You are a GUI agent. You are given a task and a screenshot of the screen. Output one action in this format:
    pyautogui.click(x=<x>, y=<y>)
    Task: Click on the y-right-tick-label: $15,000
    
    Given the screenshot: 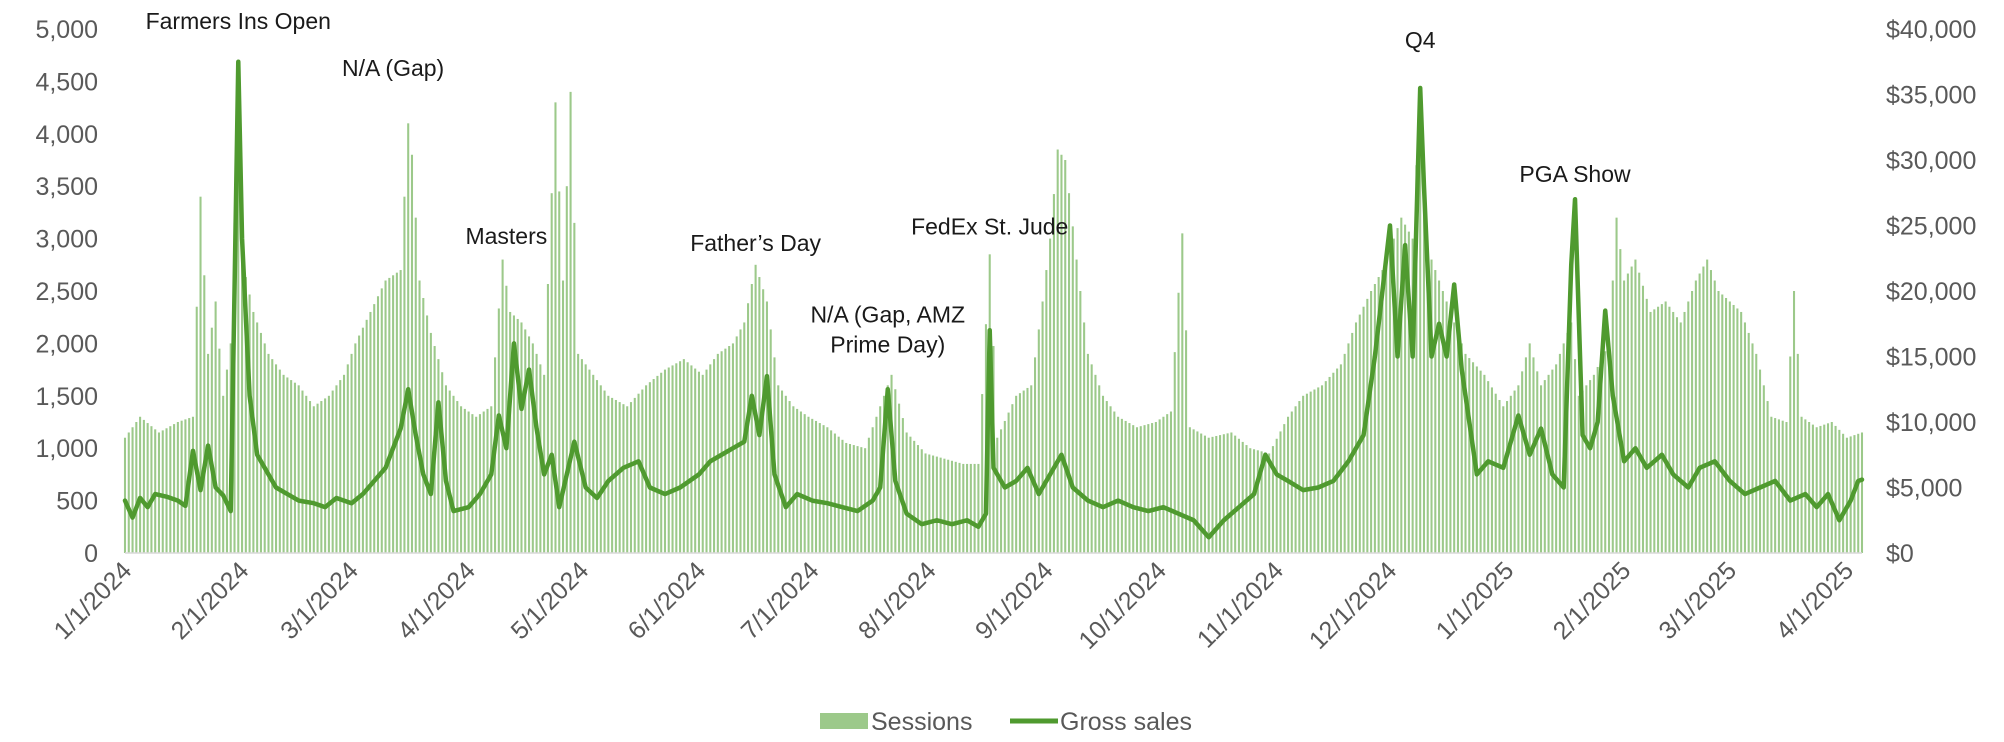 What is the action you would take?
    pyautogui.click(x=1931, y=358)
    